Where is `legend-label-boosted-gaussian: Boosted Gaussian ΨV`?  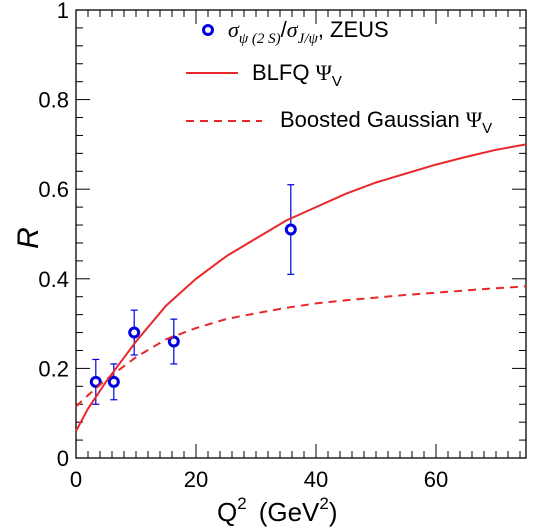 legend-label-boosted-gaussian: Boosted Gaussian ΨV is located at coordinates (386, 122).